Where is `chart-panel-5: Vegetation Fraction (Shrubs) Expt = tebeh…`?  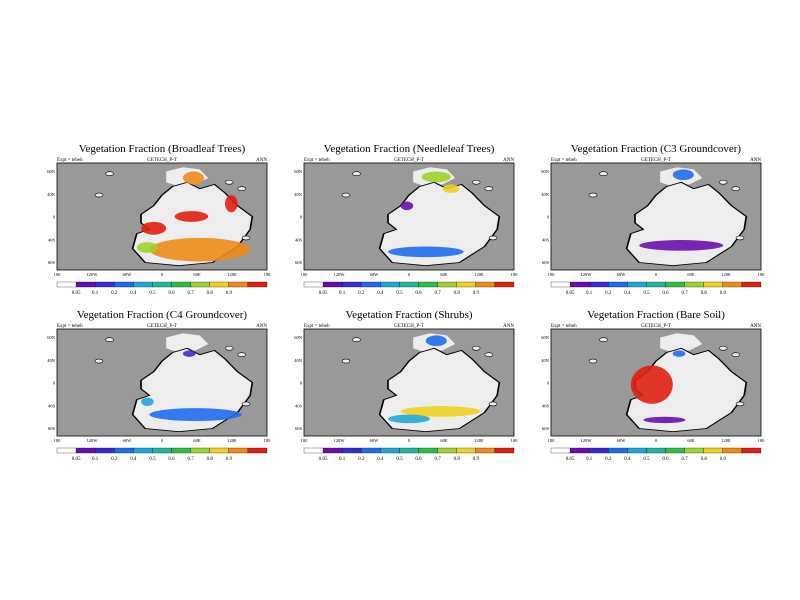
chart-panel-5: Vegetation Fraction (Shrubs) Expt = tebeh… is located at coordinates (406, 385).